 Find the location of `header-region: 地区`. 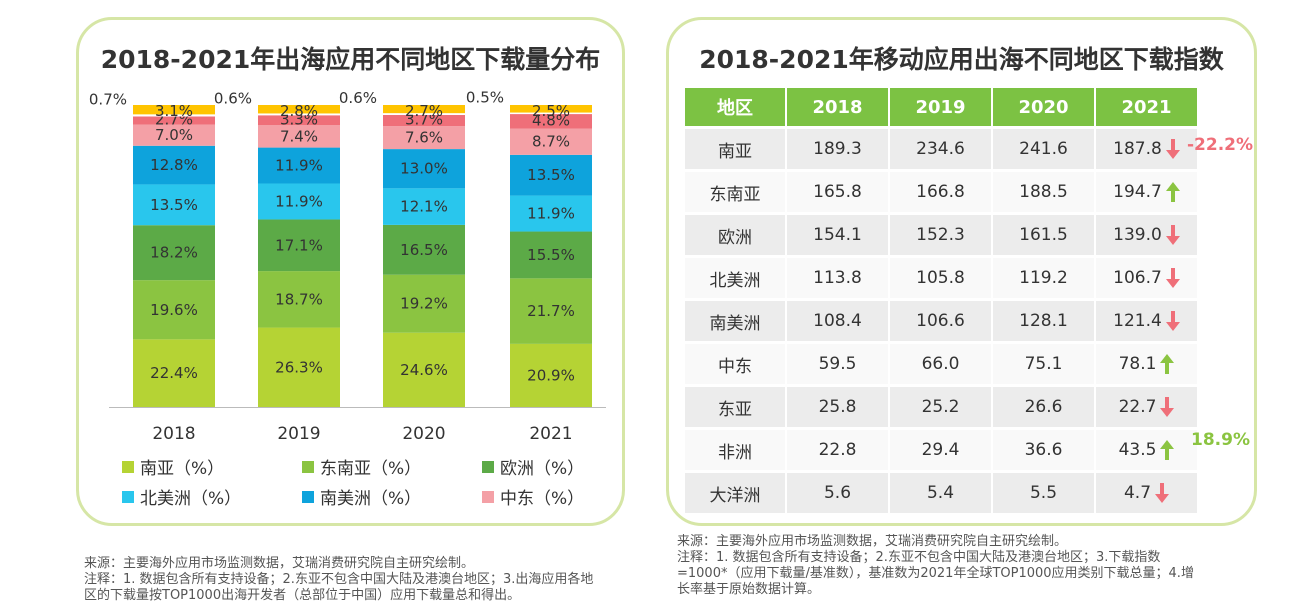

header-region: 地区 is located at coordinates (735, 107).